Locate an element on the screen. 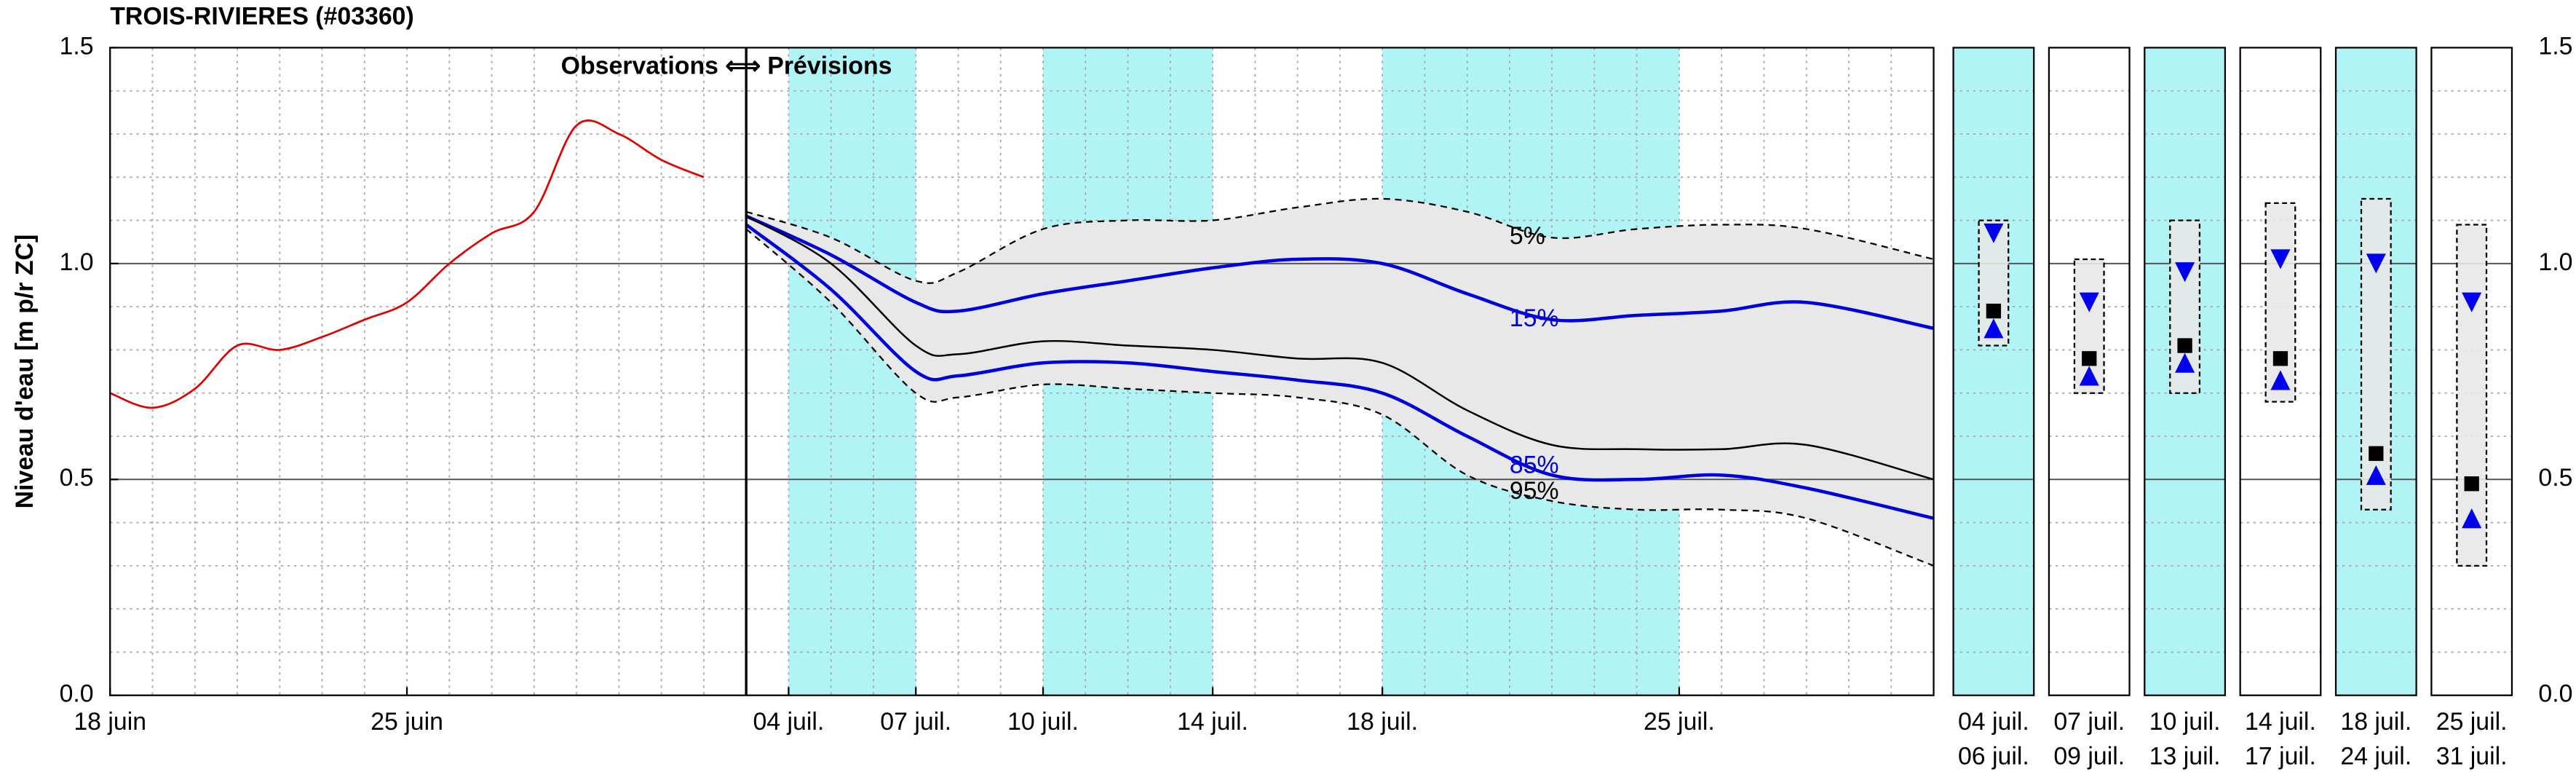 This screenshot has width=2576, height=772. y-axis-title: Niveau d'eau [m p/r ZC] is located at coordinates (25, 372).